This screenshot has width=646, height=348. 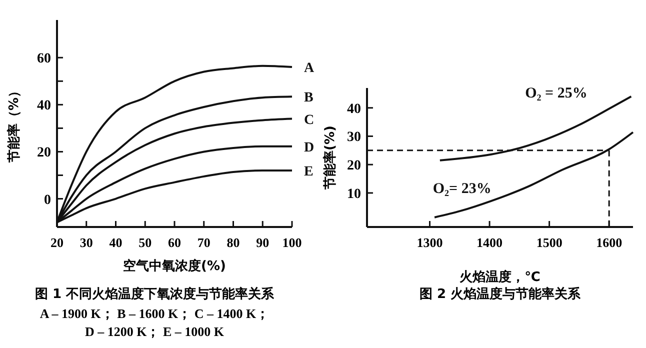 What do you see at coordinates (233, 242) in the screenshot?
I see `x-tick-label: 80` at bounding box center [233, 242].